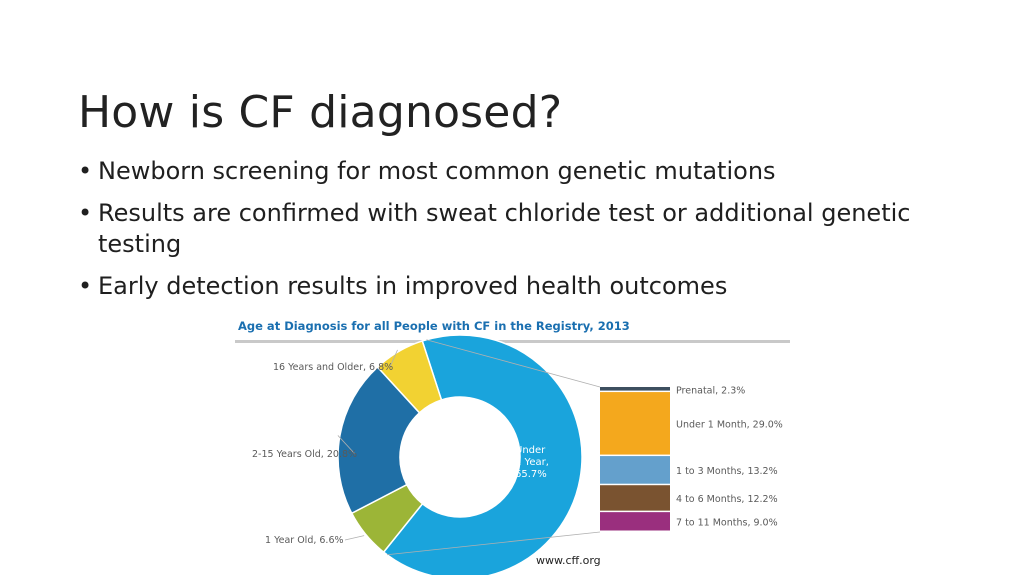  Describe the element at coordinates (727, 499) in the screenshot. I see `breakdown-label: 4 to 6 Months, 12.2%` at that location.